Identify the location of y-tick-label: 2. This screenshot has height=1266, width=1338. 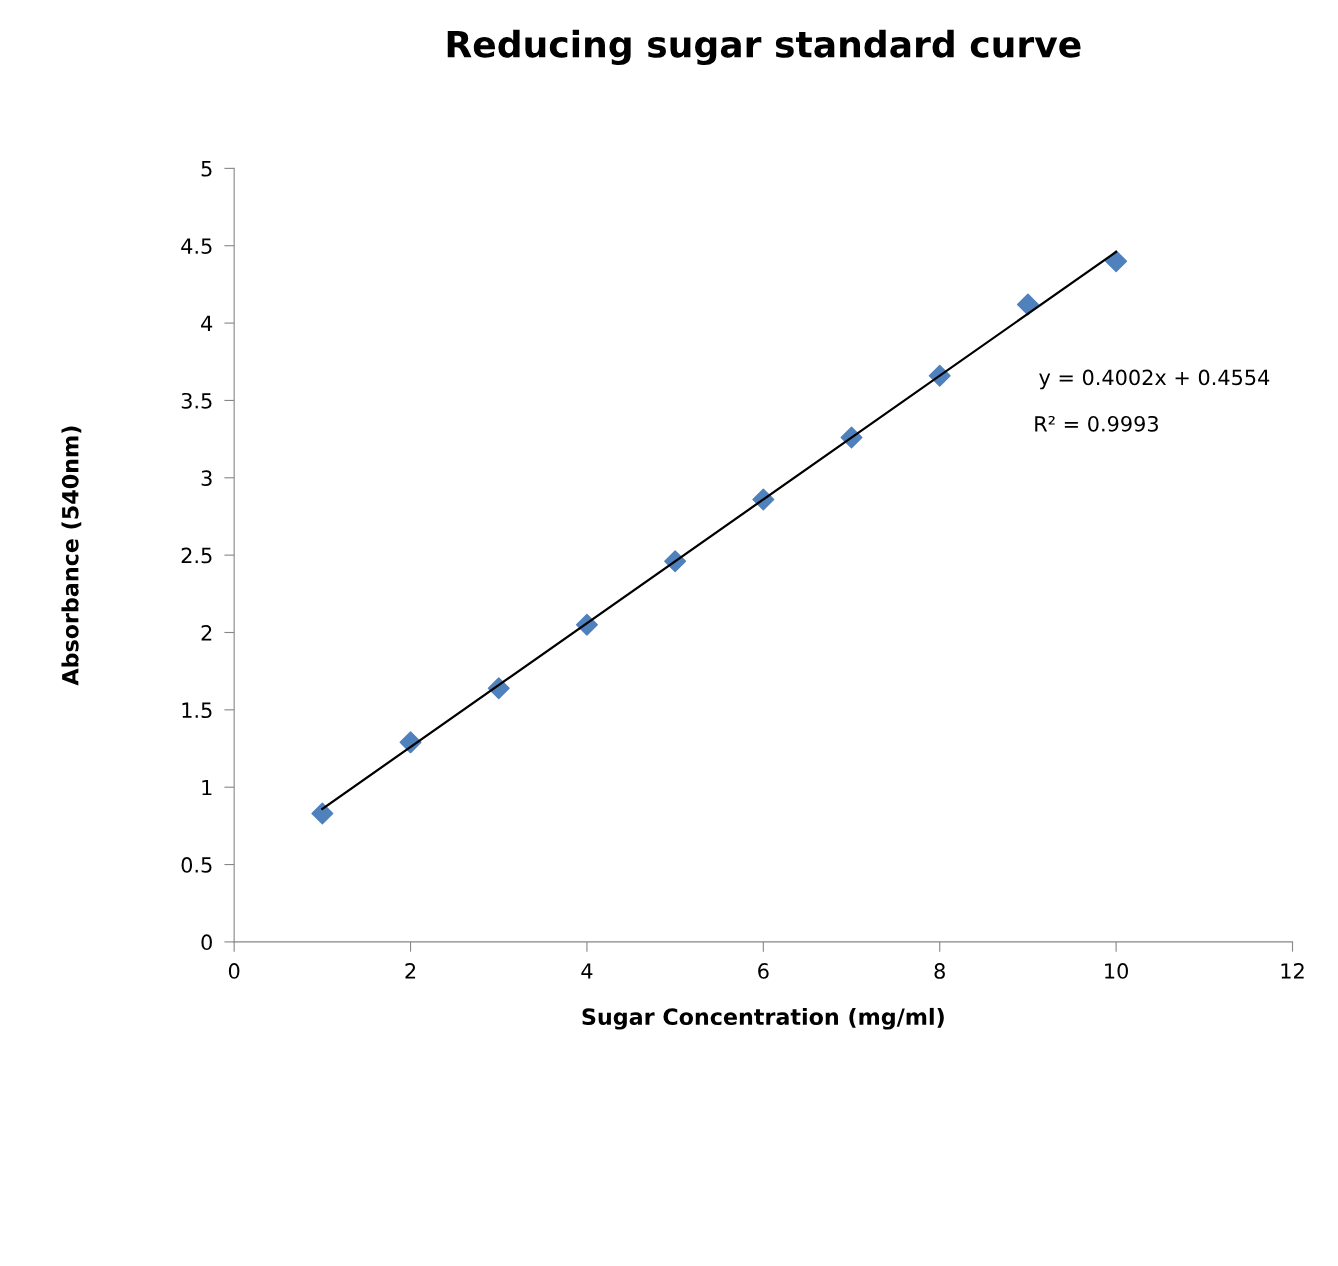
(206, 632).